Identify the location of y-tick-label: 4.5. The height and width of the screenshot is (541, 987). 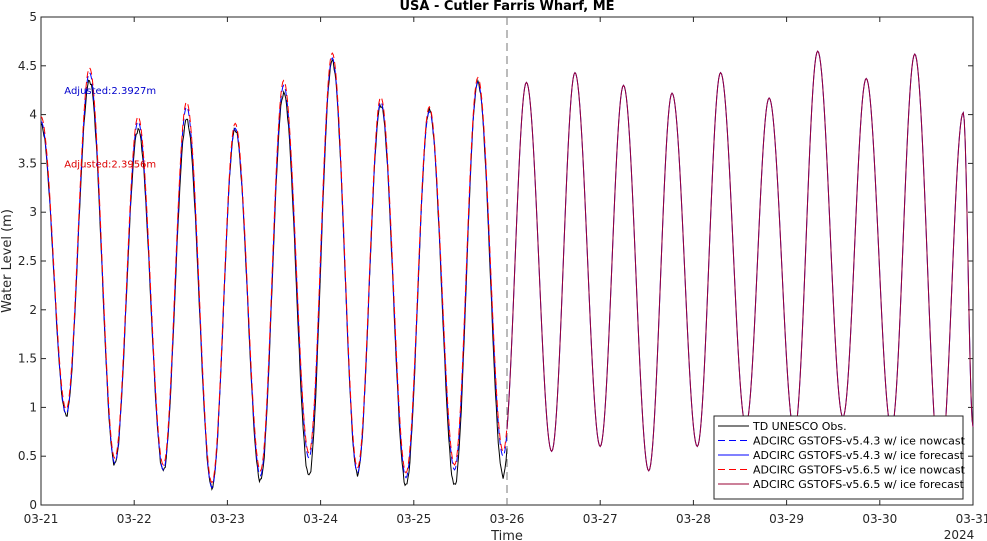
(27, 66).